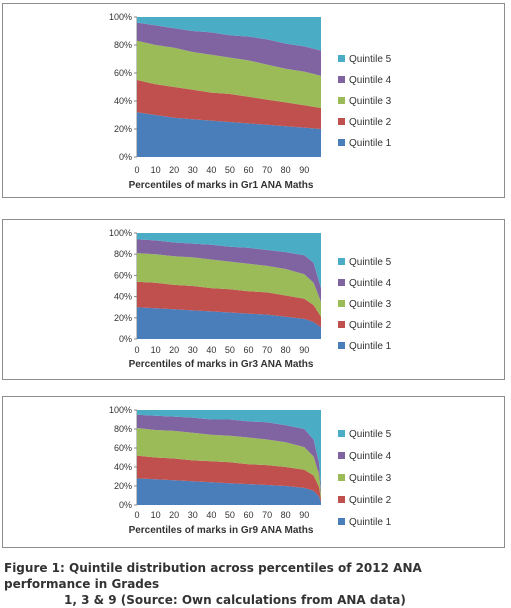 The image size is (511, 608). I want to click on x-axis-label: Percentiles of marks in Gr1 ANA Maths, so click(221, 185).